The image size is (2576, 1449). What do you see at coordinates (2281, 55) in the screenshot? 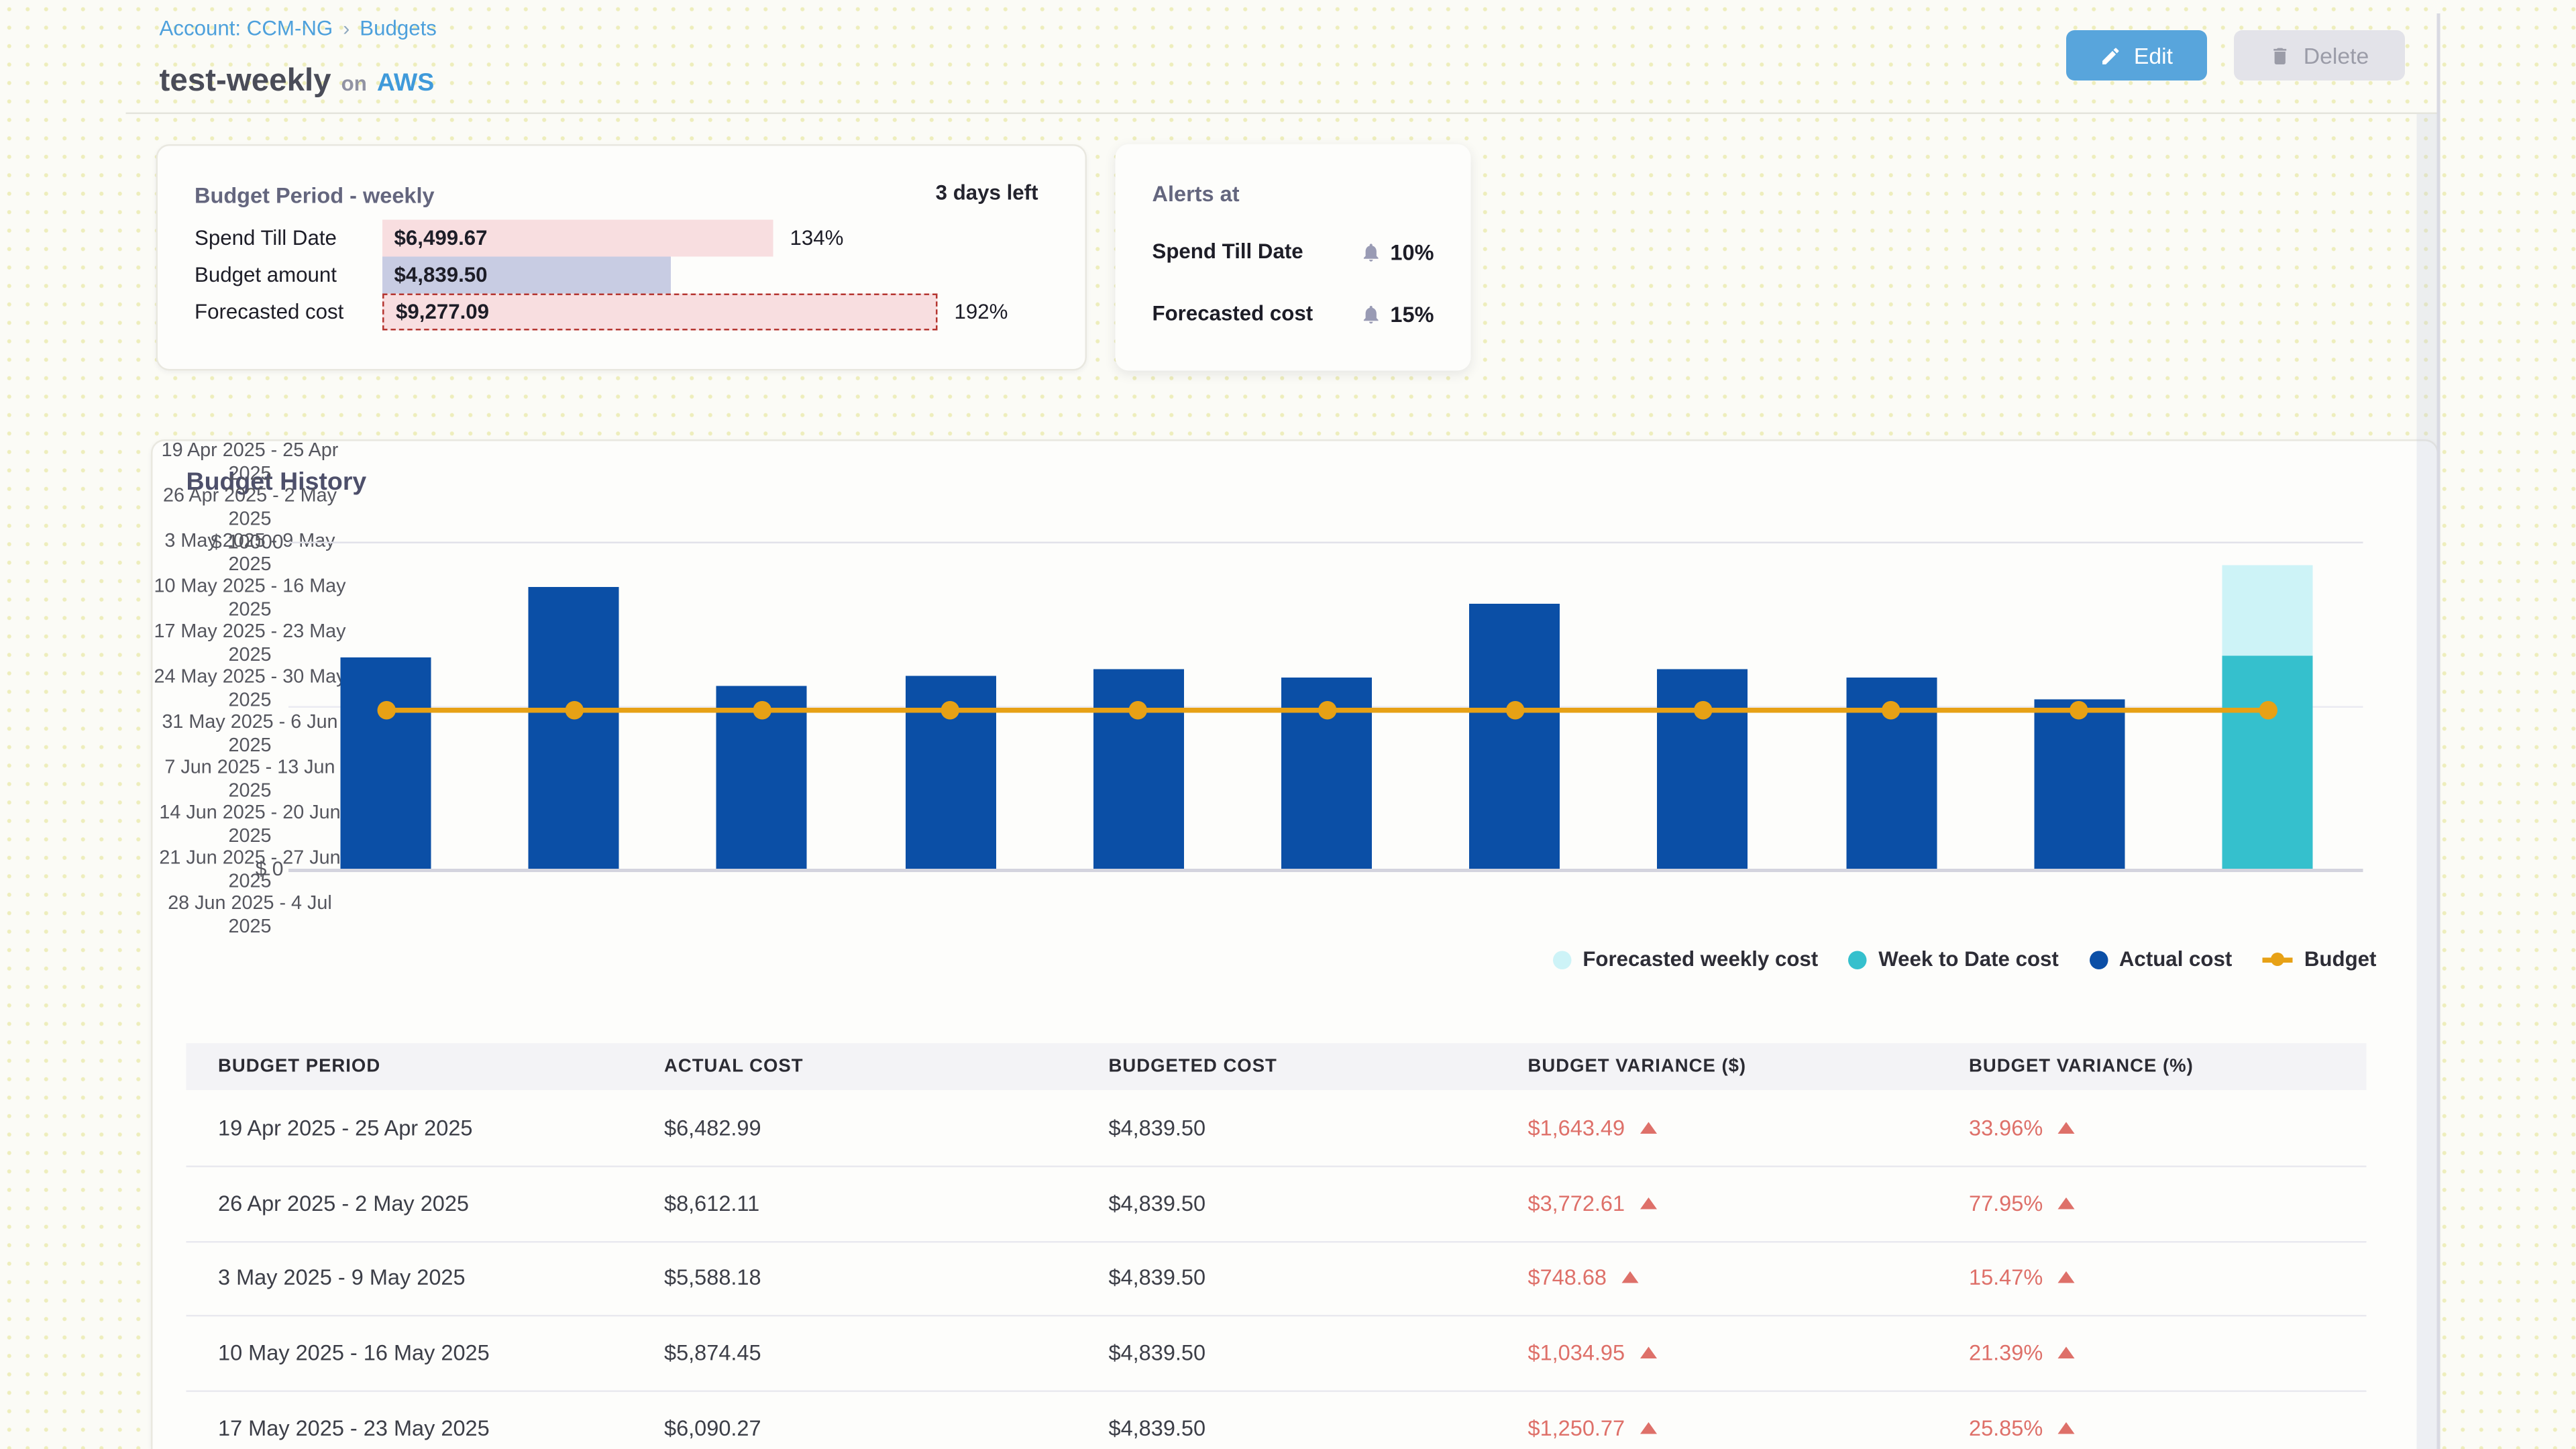
I see `trash-icon` at bounding box center [2281, 55].